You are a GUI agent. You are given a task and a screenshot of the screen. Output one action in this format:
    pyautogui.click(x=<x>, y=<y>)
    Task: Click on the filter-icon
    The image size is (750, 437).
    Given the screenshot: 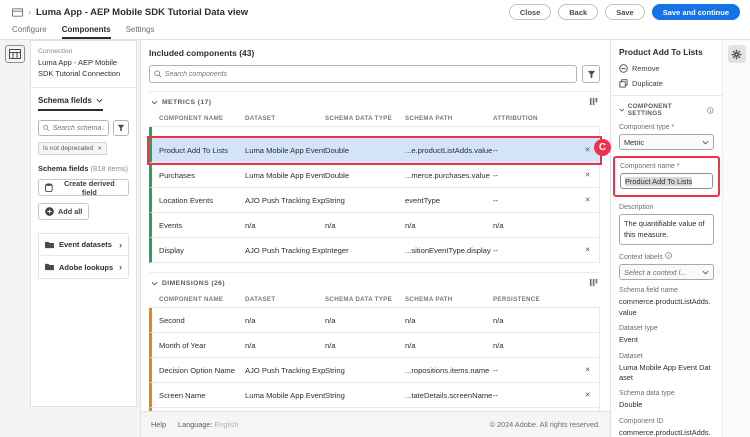 What is the action you would take?
    pyautogui.click(x=121, y=128)
    